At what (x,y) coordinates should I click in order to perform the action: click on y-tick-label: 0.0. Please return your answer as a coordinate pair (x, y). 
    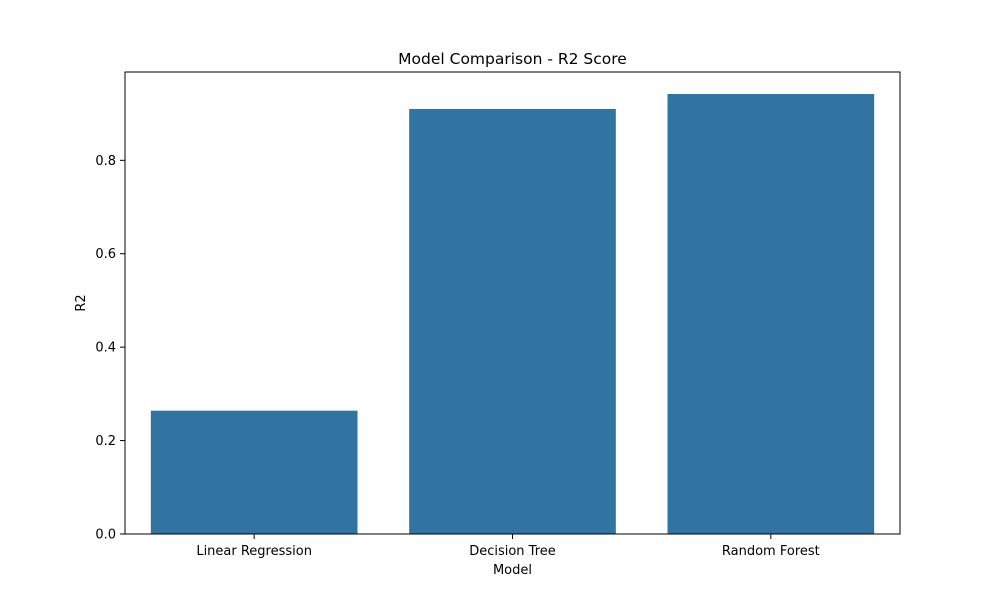
    Looking at the image, I should click on (105, 535).